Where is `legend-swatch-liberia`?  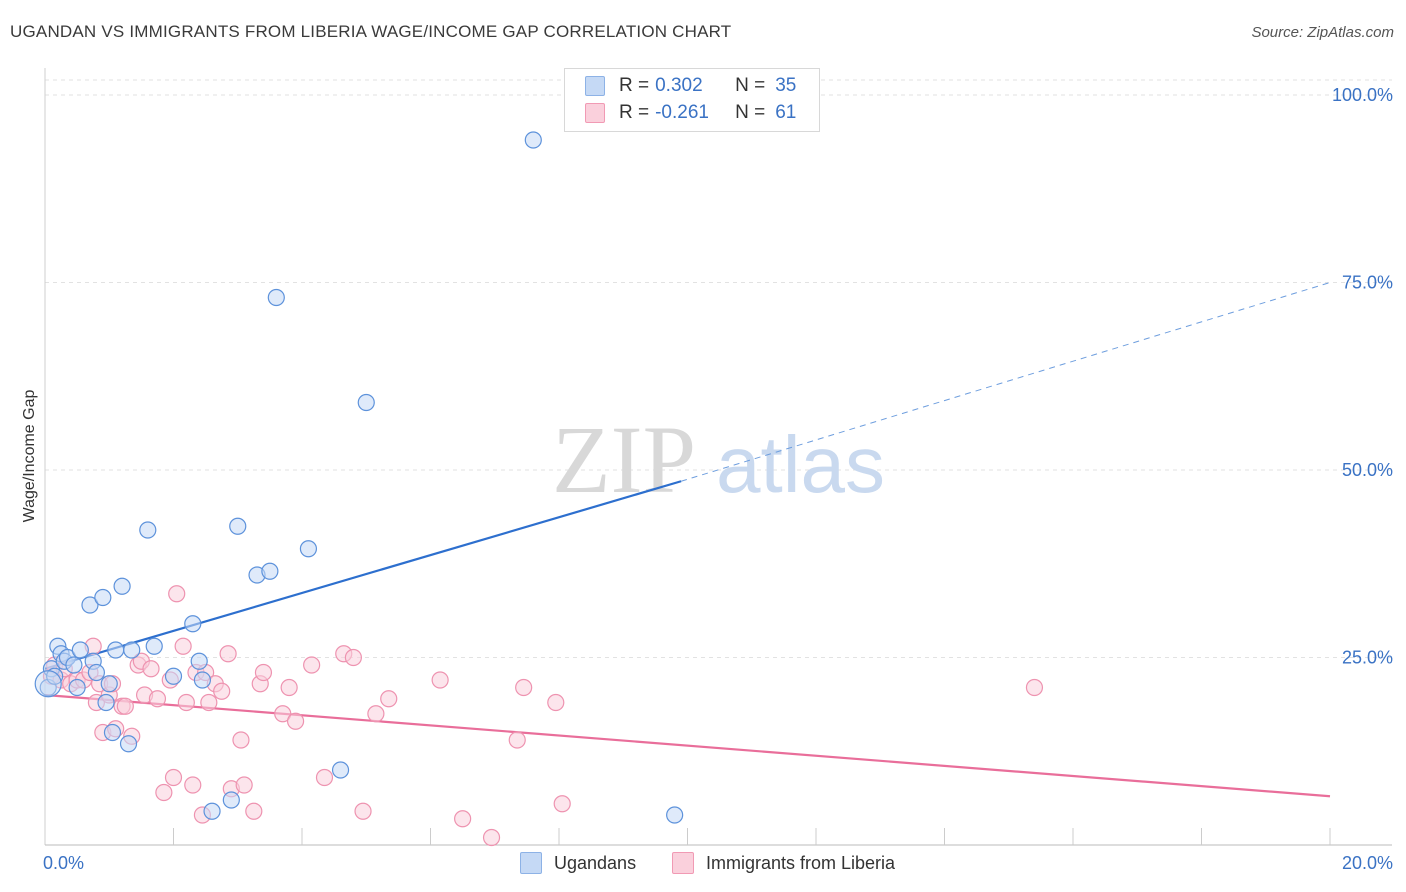 legend-swatch-liberia is located at coordinates (595, 113).